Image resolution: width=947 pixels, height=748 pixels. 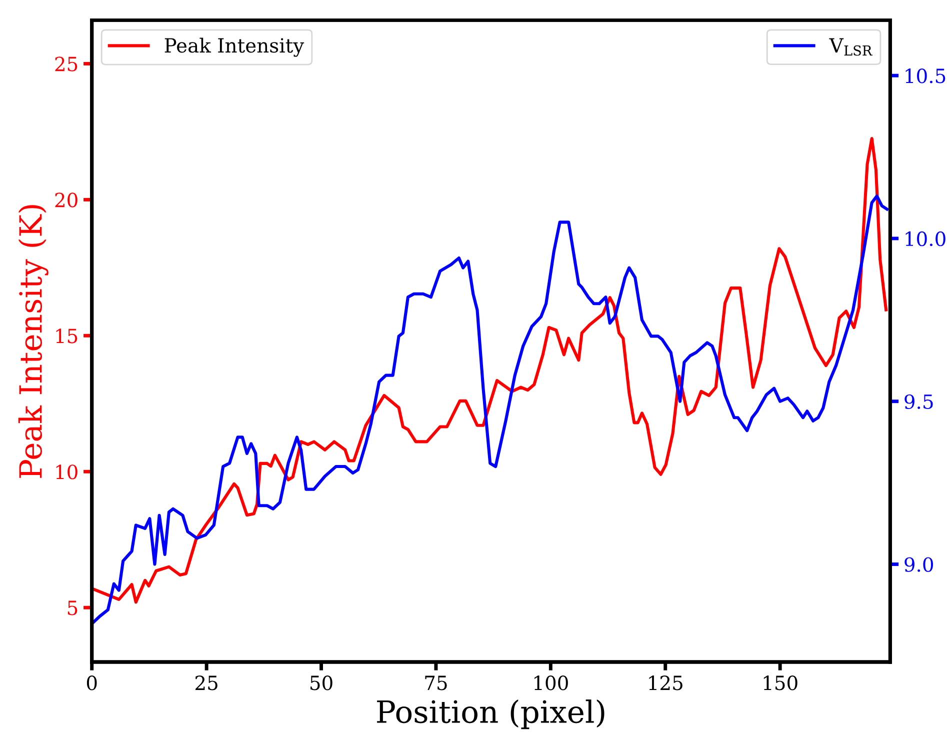 I want to click on legend-label: V$_{LSR}$, so click(x=850, y=47).